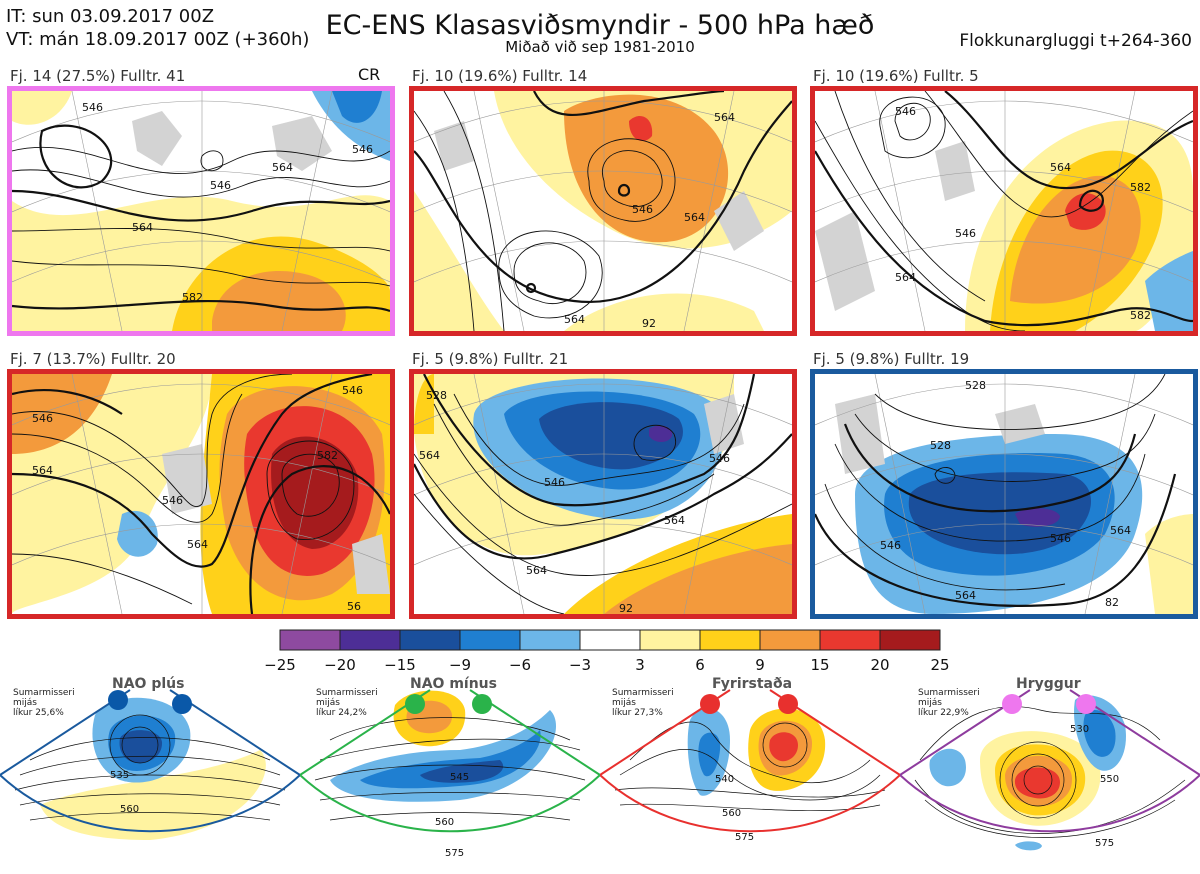 This screenshot has height=874, width=1200. I want to click on map-5-svg: 528 546 564 564 546 564 92, so click(603, 494).